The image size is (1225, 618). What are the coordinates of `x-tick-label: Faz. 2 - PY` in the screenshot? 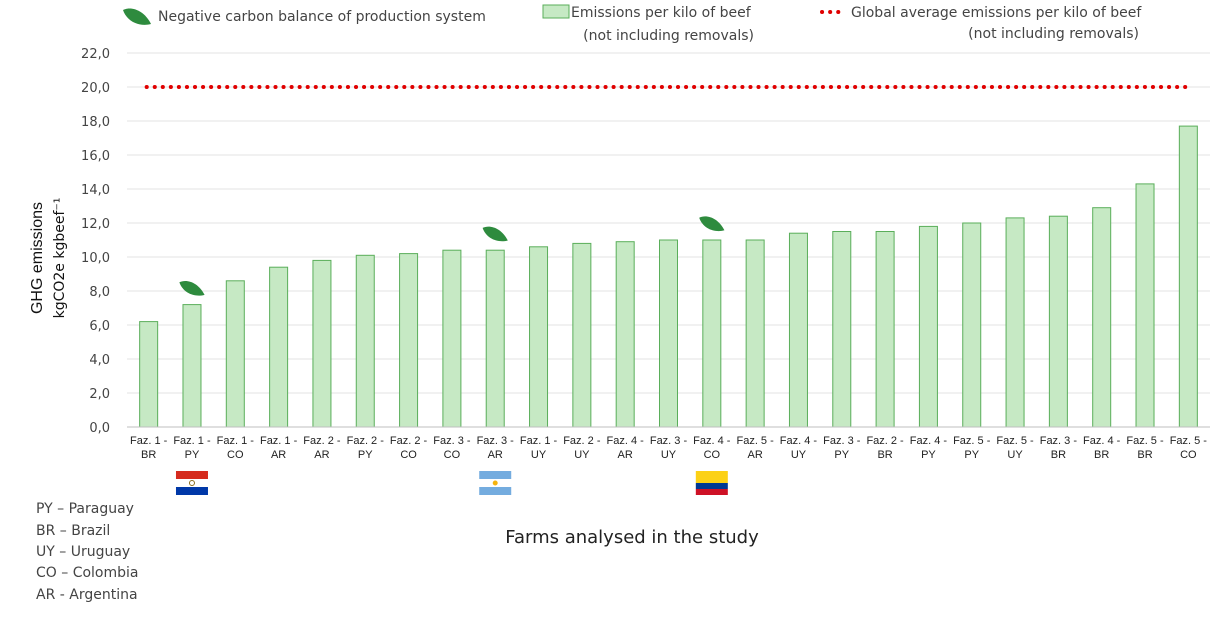 It's located at (366, 448).